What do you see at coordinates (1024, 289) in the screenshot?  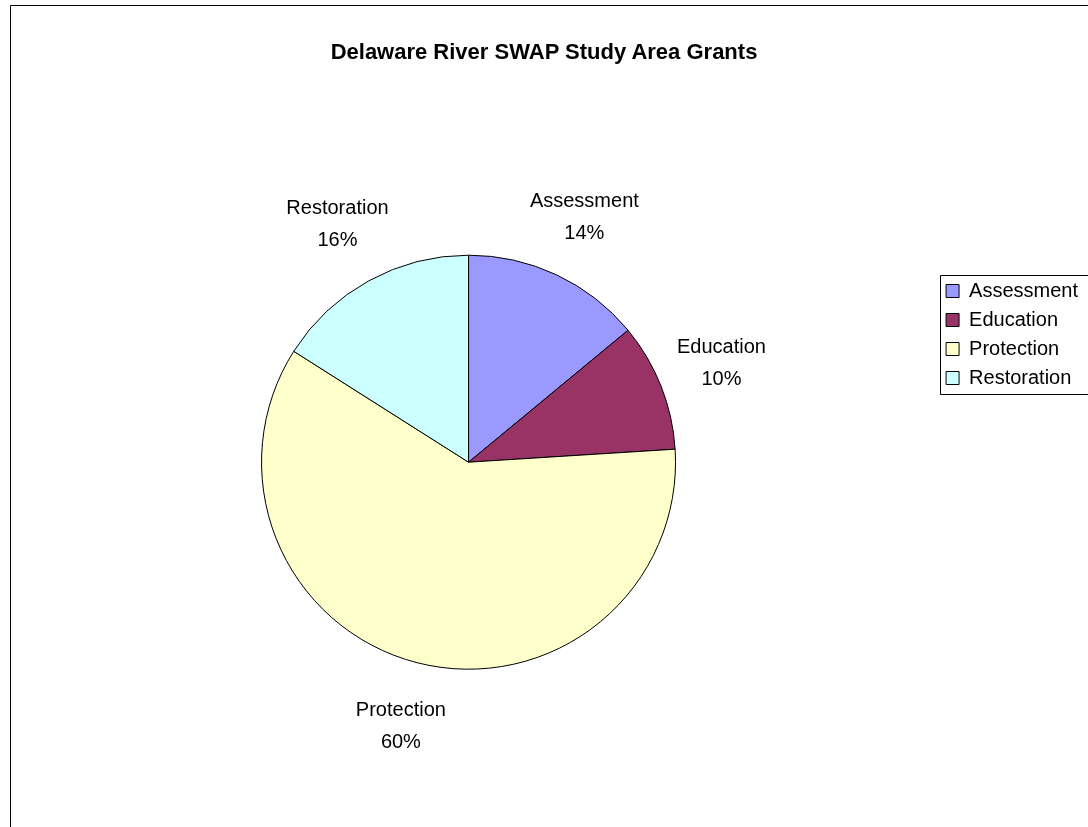 I see `legend-label: Assessment` at bounding box center [1024, 289].